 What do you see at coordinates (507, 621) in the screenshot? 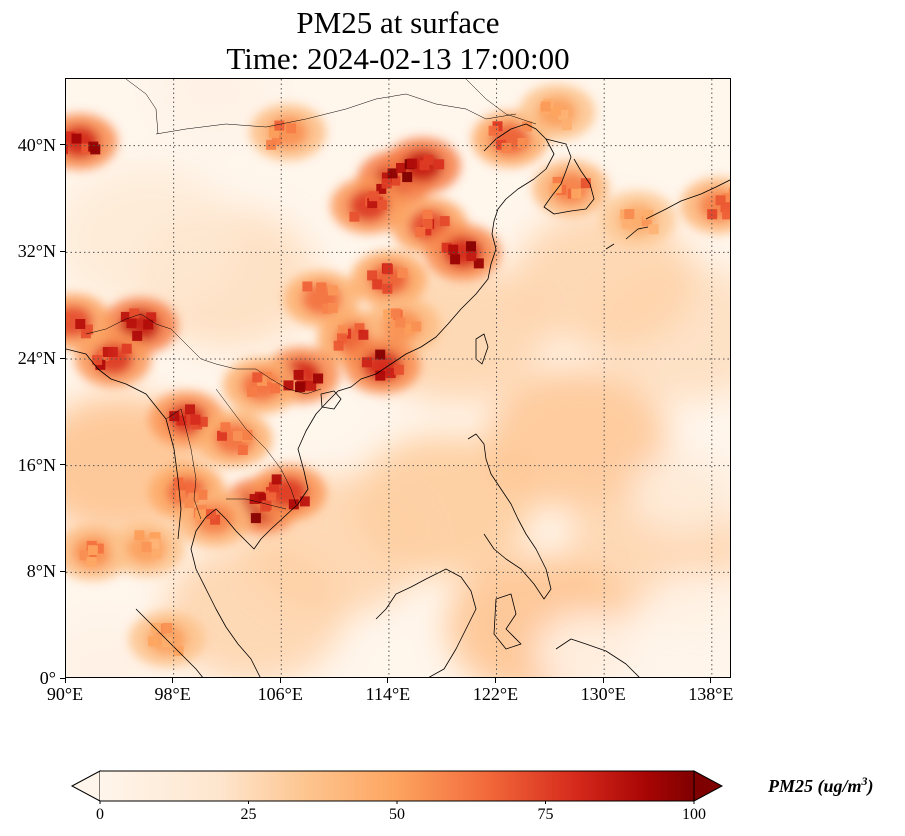
I see `coastline-sulawesi` at bounding box center [507, 621].